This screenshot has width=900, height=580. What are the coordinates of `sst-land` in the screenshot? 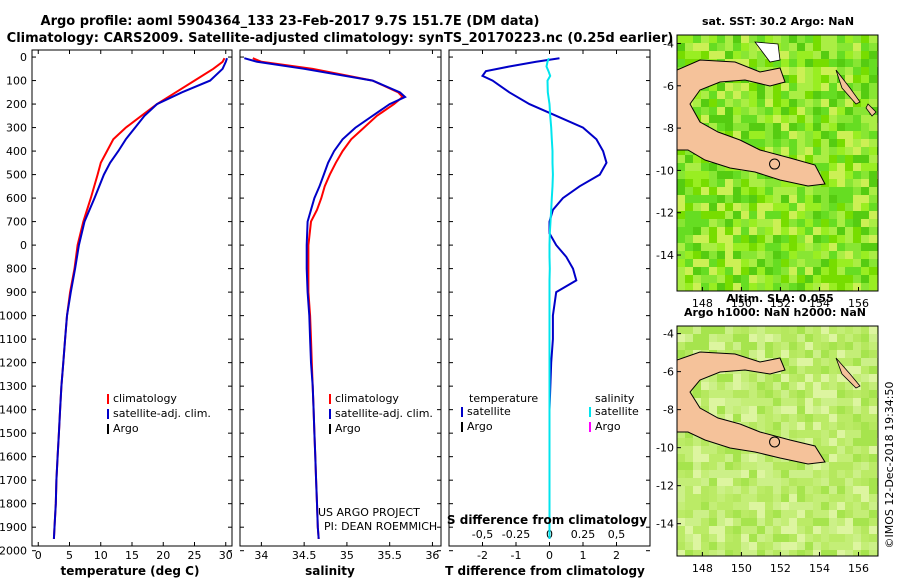 It's located at (777, 114).